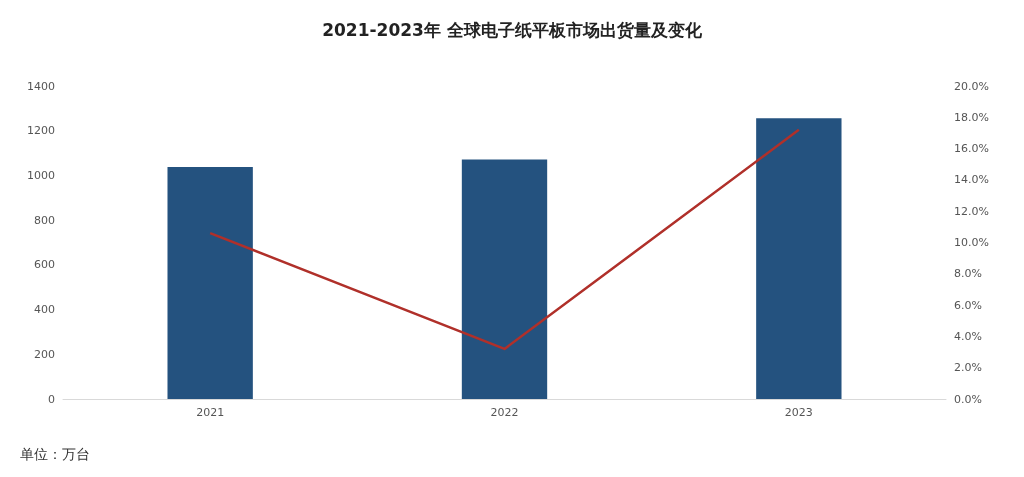  I want to click on y-tick-label: 200, so click(44, 354).